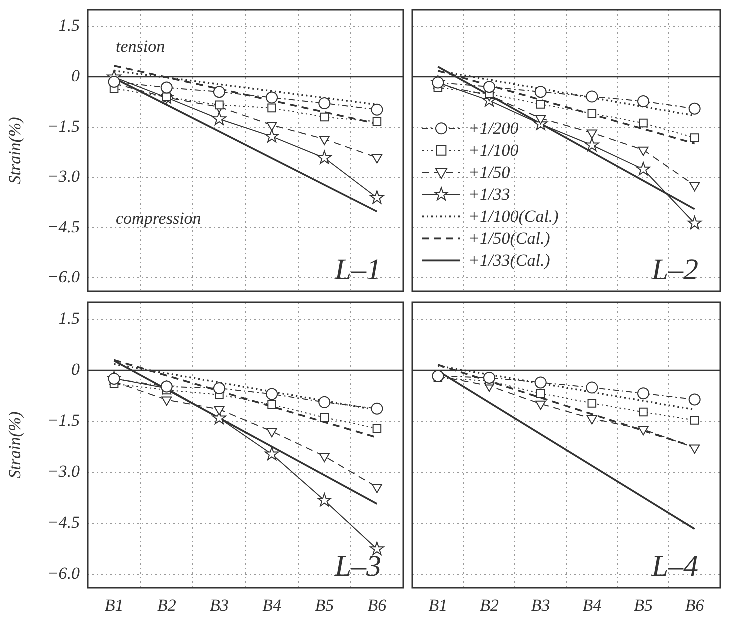  I want to click on legend-label: +1/100, so click(494, 150).